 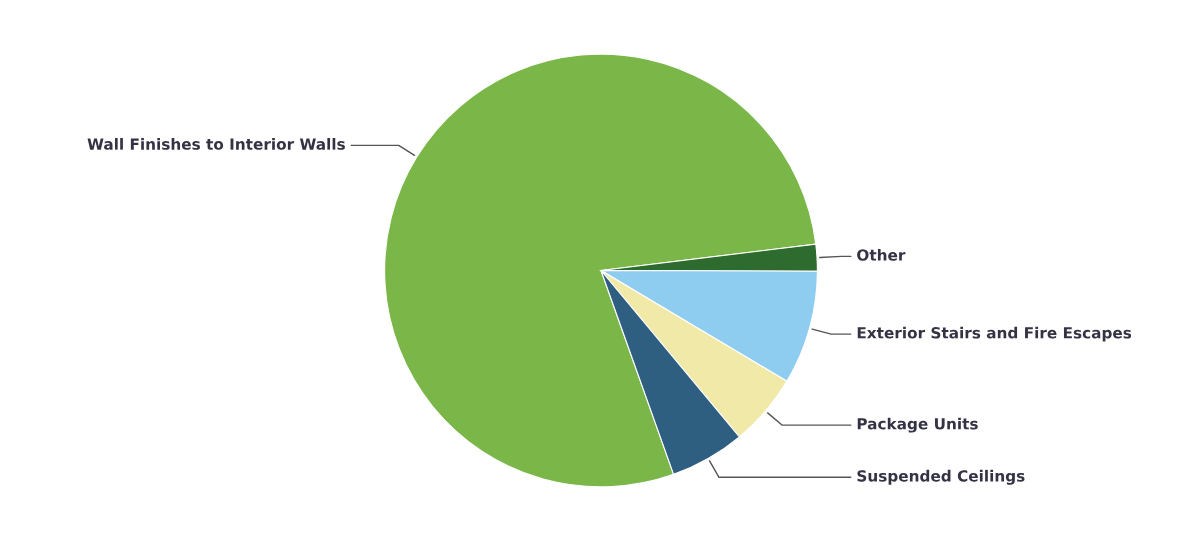 I want to click on slice-label: Wall Finishes to Interior Walls, so click(x=216, y=144).